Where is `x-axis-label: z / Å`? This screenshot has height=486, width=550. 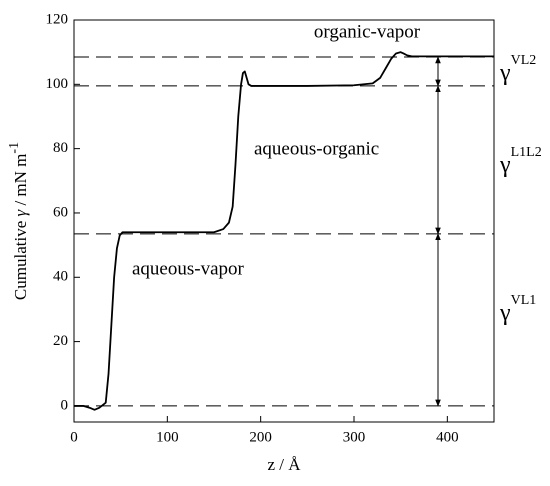
x-axis-label: z / Å is located at coordinates (284, 464).